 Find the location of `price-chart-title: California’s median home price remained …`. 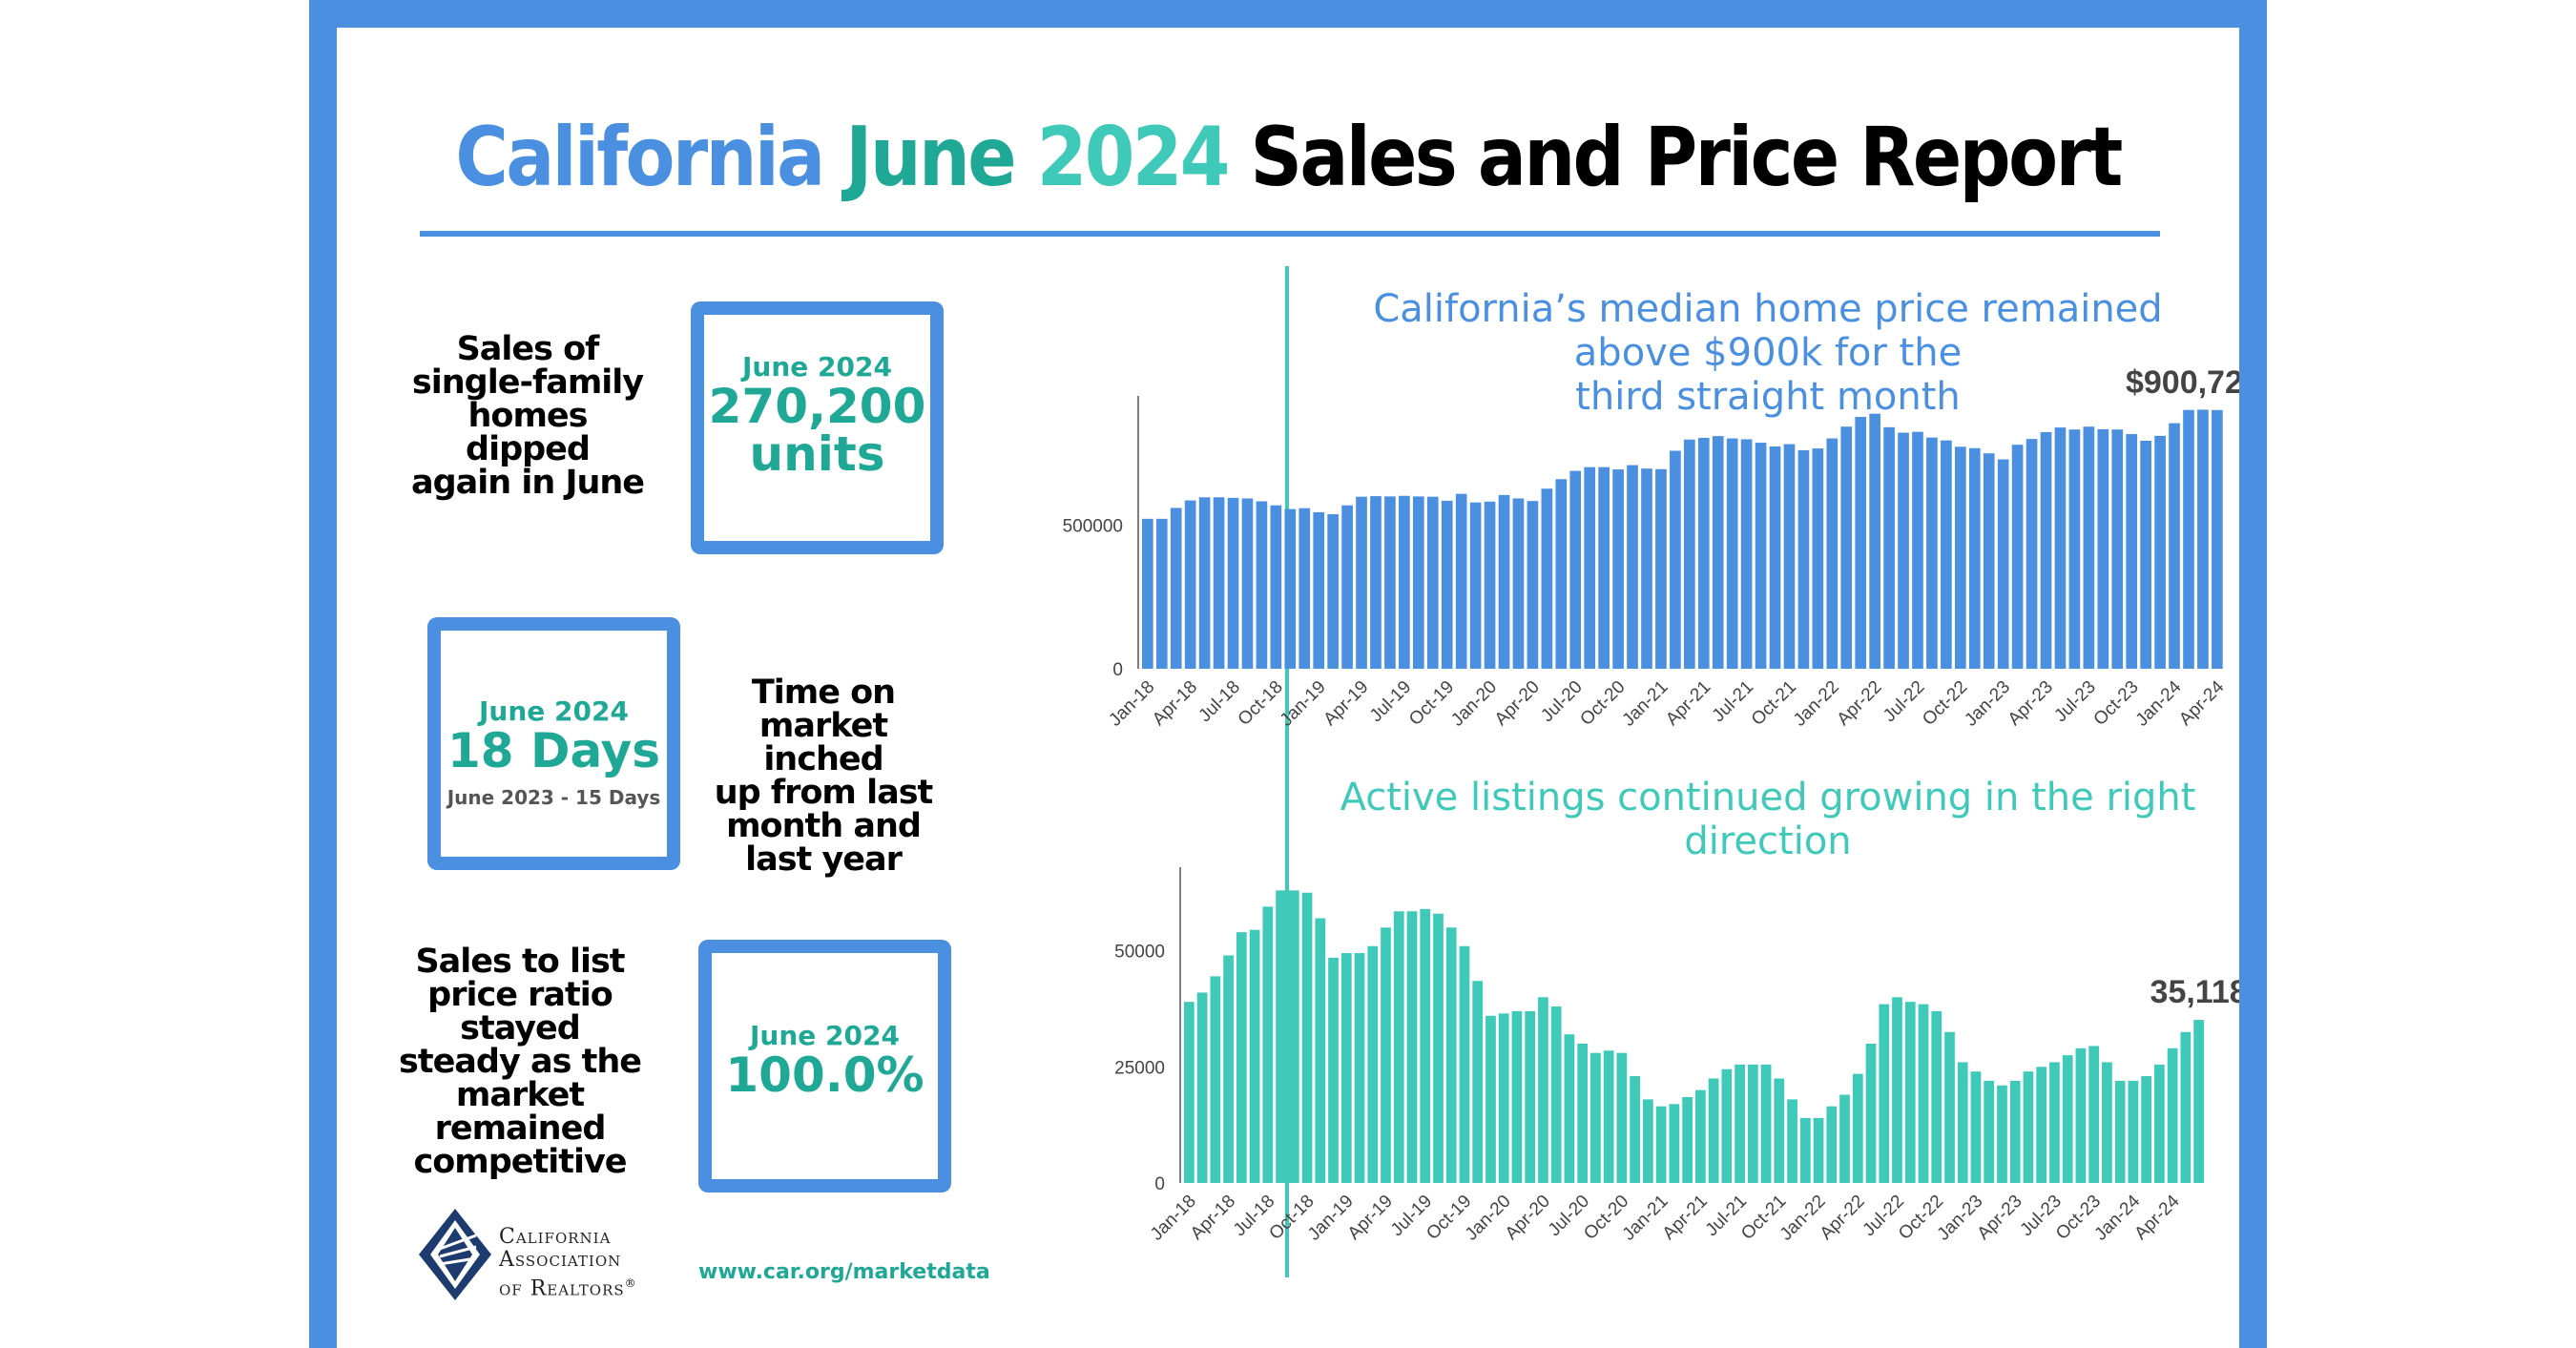

price-chart-title: California’s median home price remained … is located at coordinates (1768, 353).